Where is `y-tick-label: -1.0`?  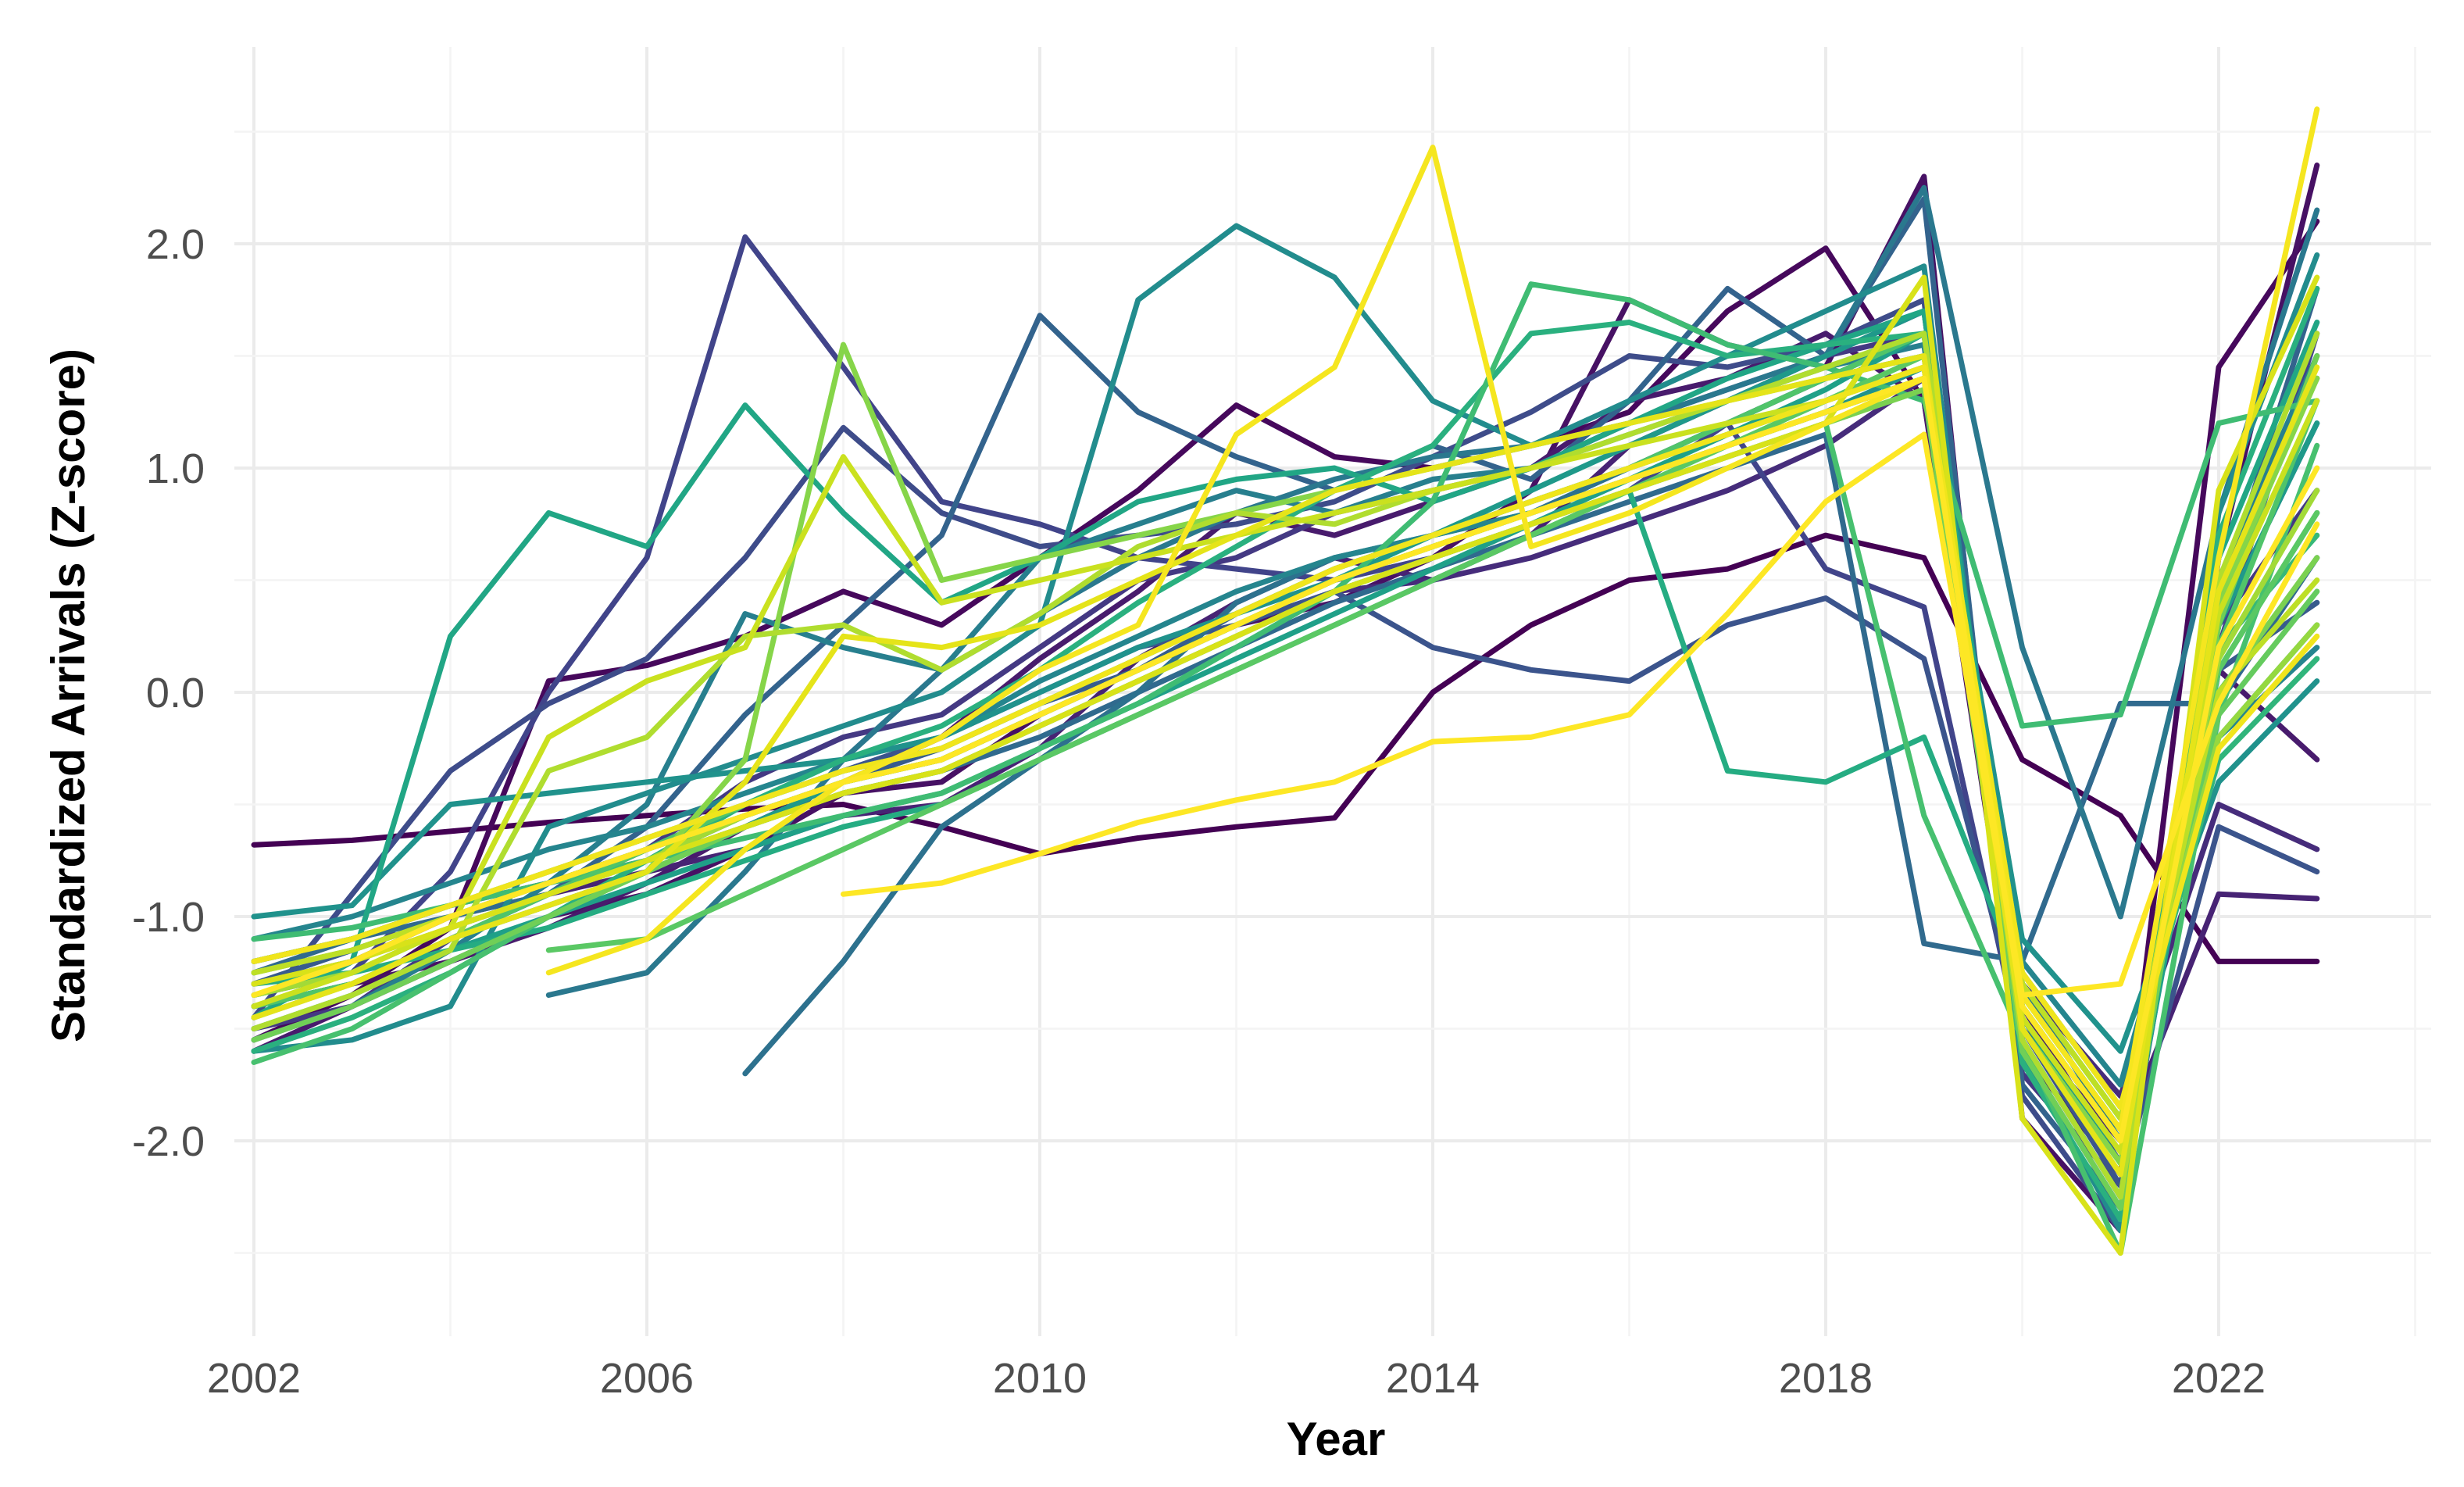
y-tick-label: -1.0 is located at coordinates (168, 917).